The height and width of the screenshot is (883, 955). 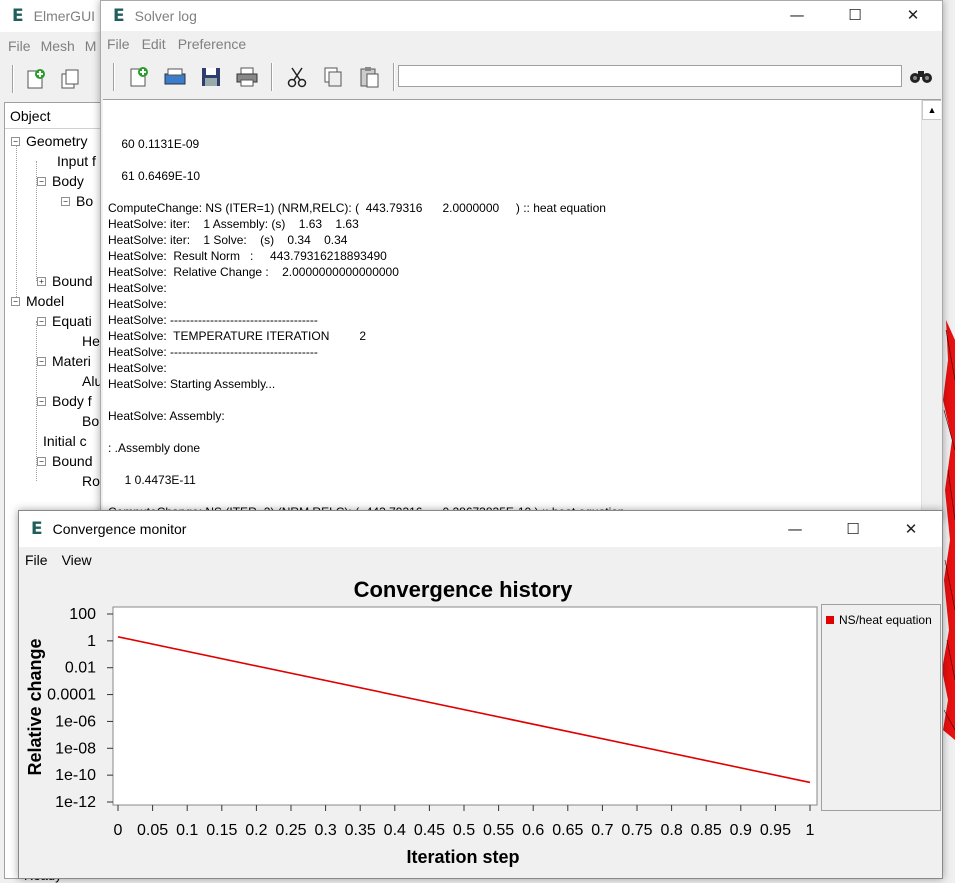 What do you see at coordinates (64, 461) in the screenshot?
I see `tree-item-boundary-condition: − Bound` at bounding box center [64, 461].